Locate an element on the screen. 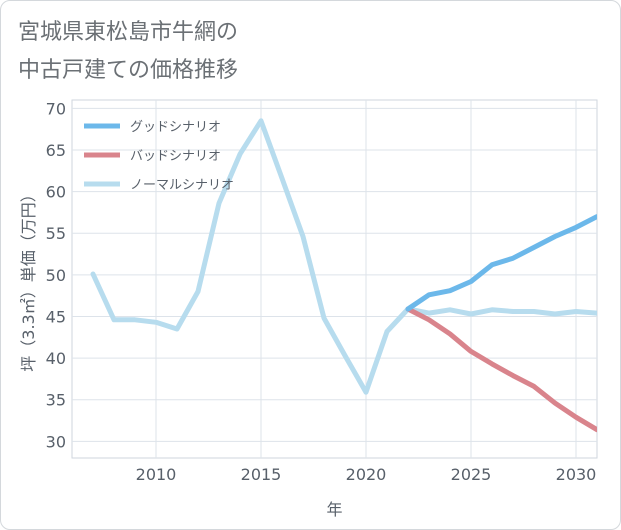 The width and height of the screenshot is (621, 530). y-tick-label: 60 is located at coordinates (56, 192).